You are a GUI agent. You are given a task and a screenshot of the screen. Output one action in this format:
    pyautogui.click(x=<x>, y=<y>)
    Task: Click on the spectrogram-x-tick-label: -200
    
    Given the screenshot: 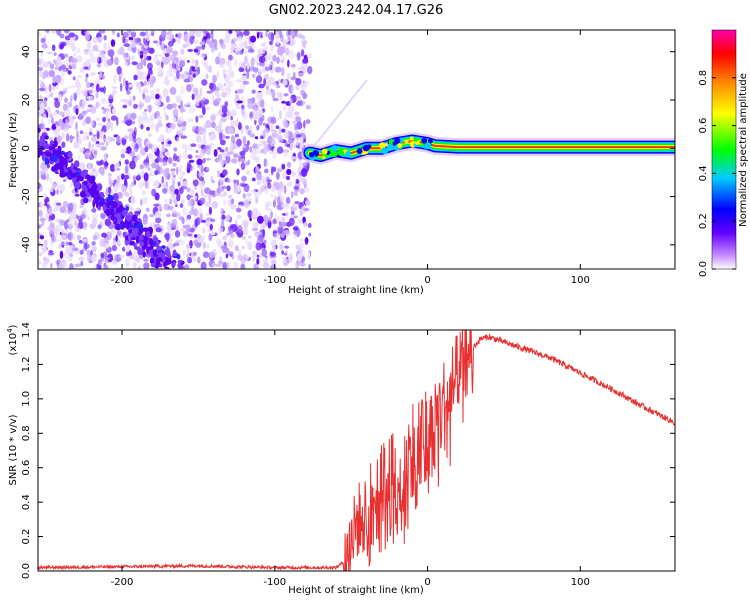 What is the action you would take?
    pyautogui.click(x=122, y=280)
    